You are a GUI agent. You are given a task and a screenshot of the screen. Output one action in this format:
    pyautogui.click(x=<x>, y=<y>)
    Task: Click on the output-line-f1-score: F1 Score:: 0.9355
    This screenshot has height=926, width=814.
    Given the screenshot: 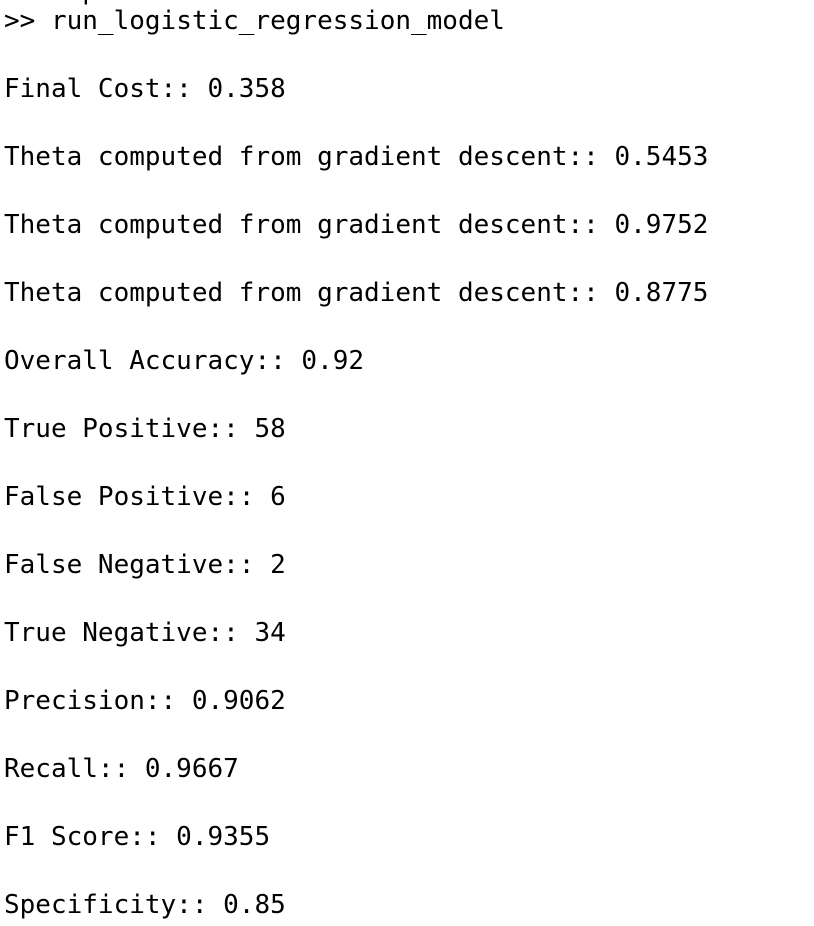 What is the action you would take?
    pyautogui.click(x=137, y=837)
    